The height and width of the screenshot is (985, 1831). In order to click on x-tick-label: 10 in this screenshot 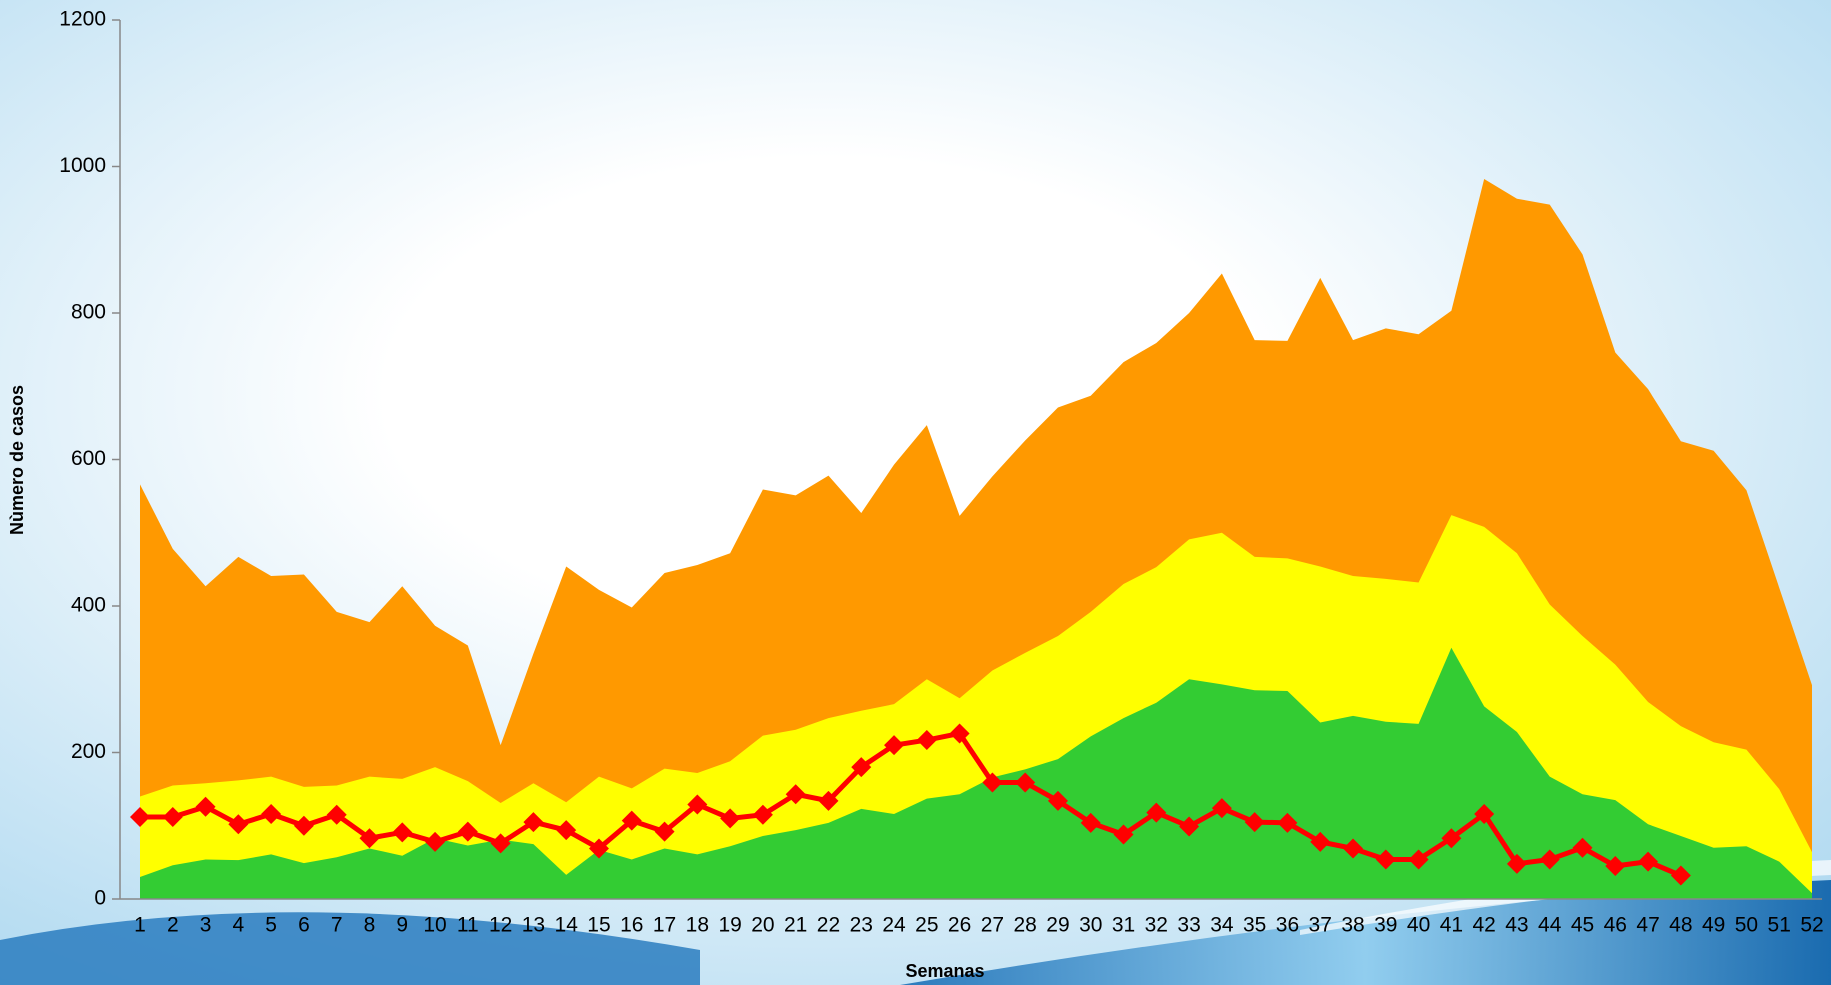, I will do `click(434, 925)`.